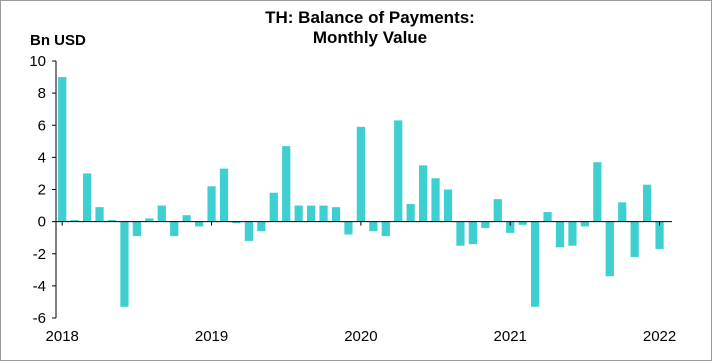 The height and width of the screenshot is (361, 712). I want to click on y-tick-label: -6, so click(39, 318).